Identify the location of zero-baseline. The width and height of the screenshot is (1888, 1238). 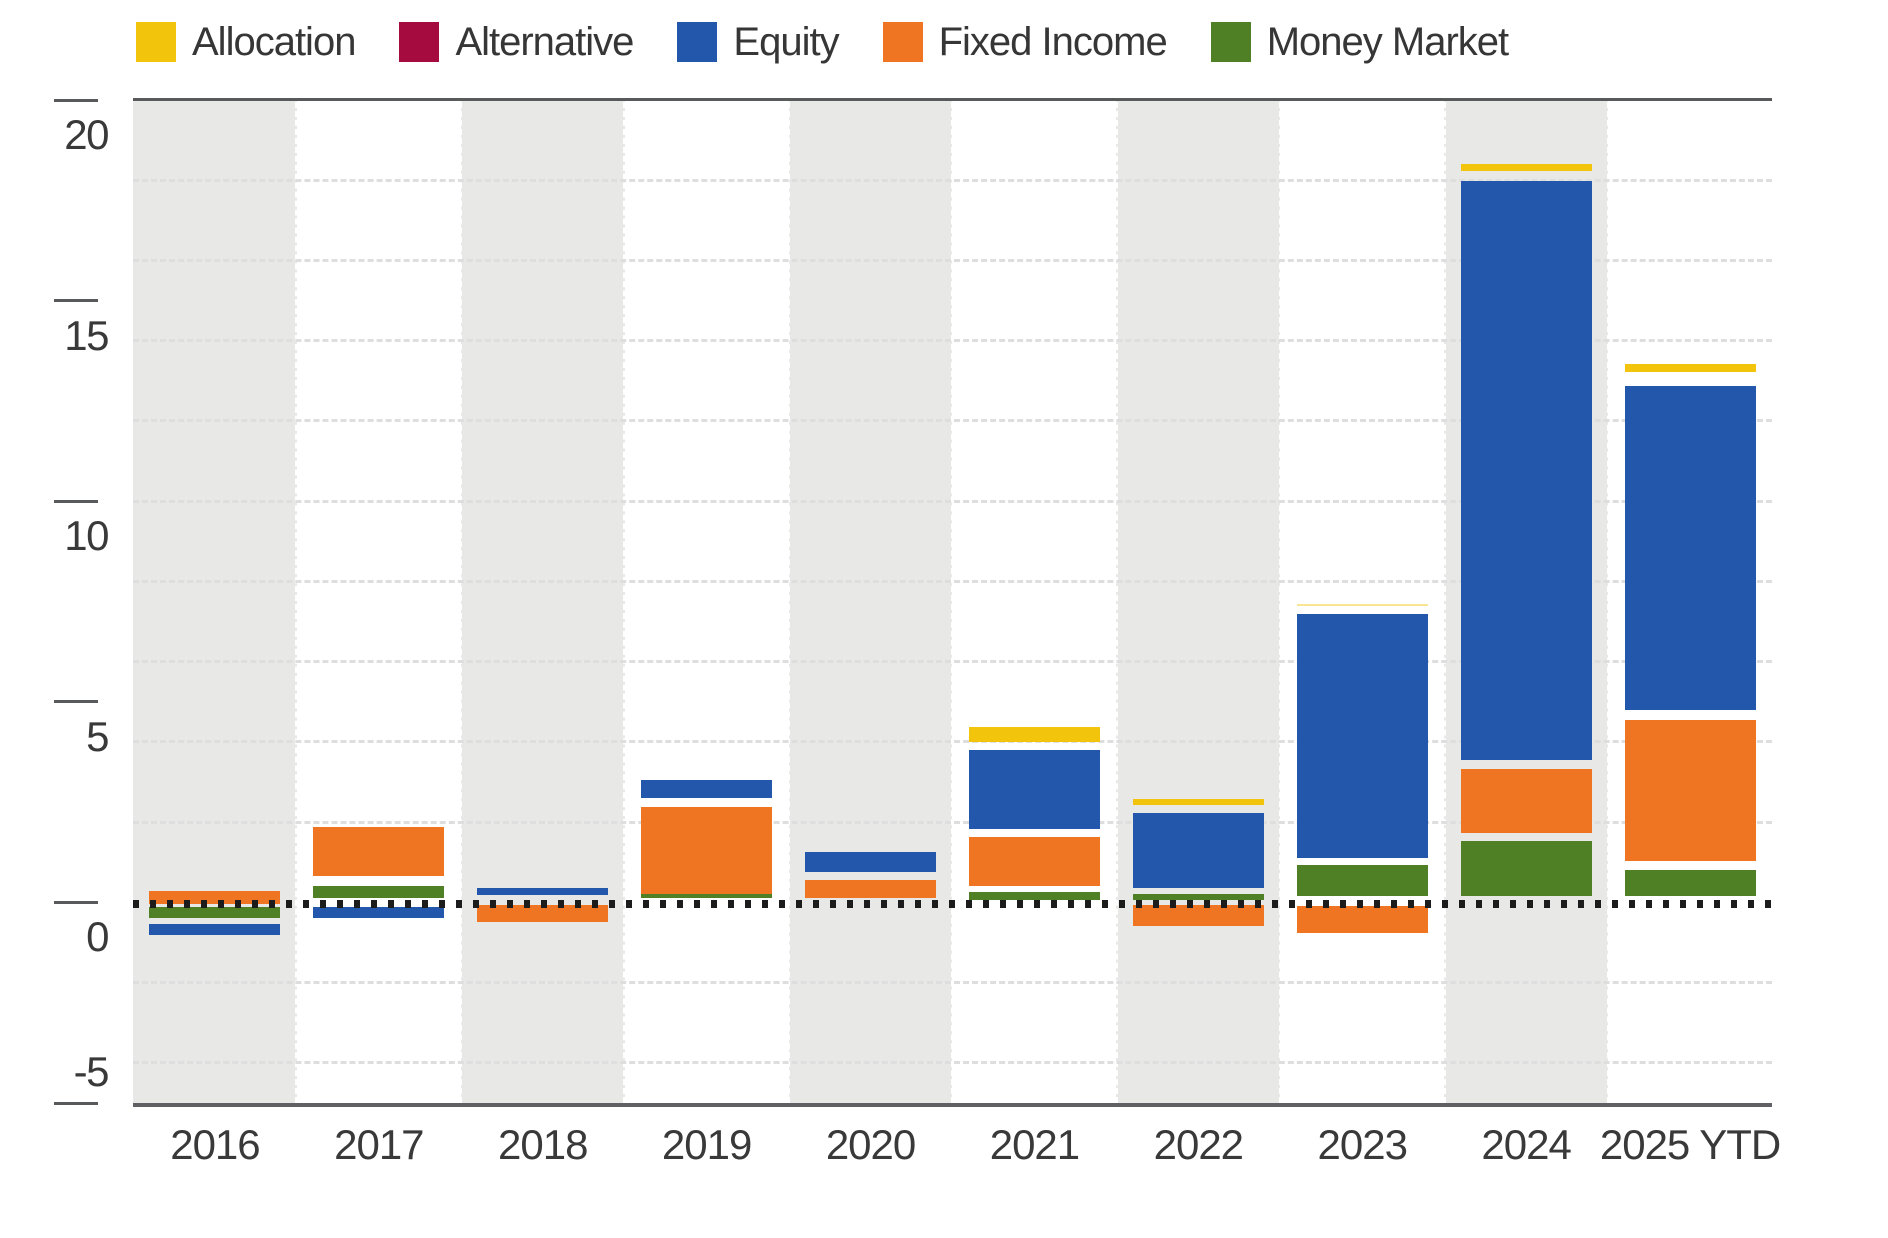
(952, 904).